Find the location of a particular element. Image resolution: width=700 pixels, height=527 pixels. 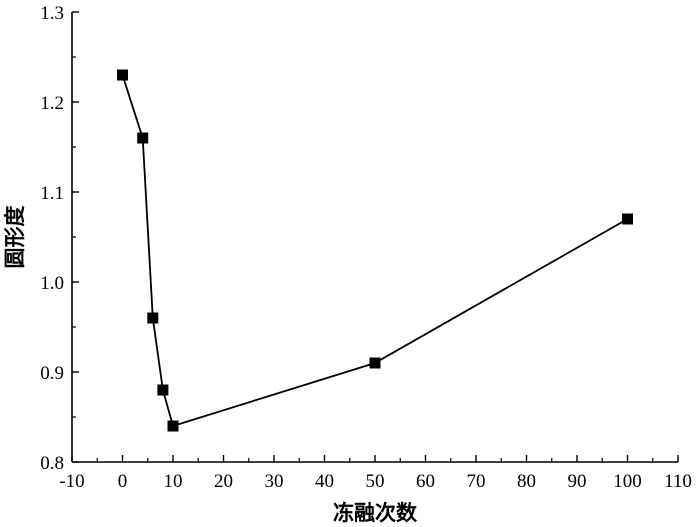

x-tick-label: 60 is located at coordinates (425, 481).